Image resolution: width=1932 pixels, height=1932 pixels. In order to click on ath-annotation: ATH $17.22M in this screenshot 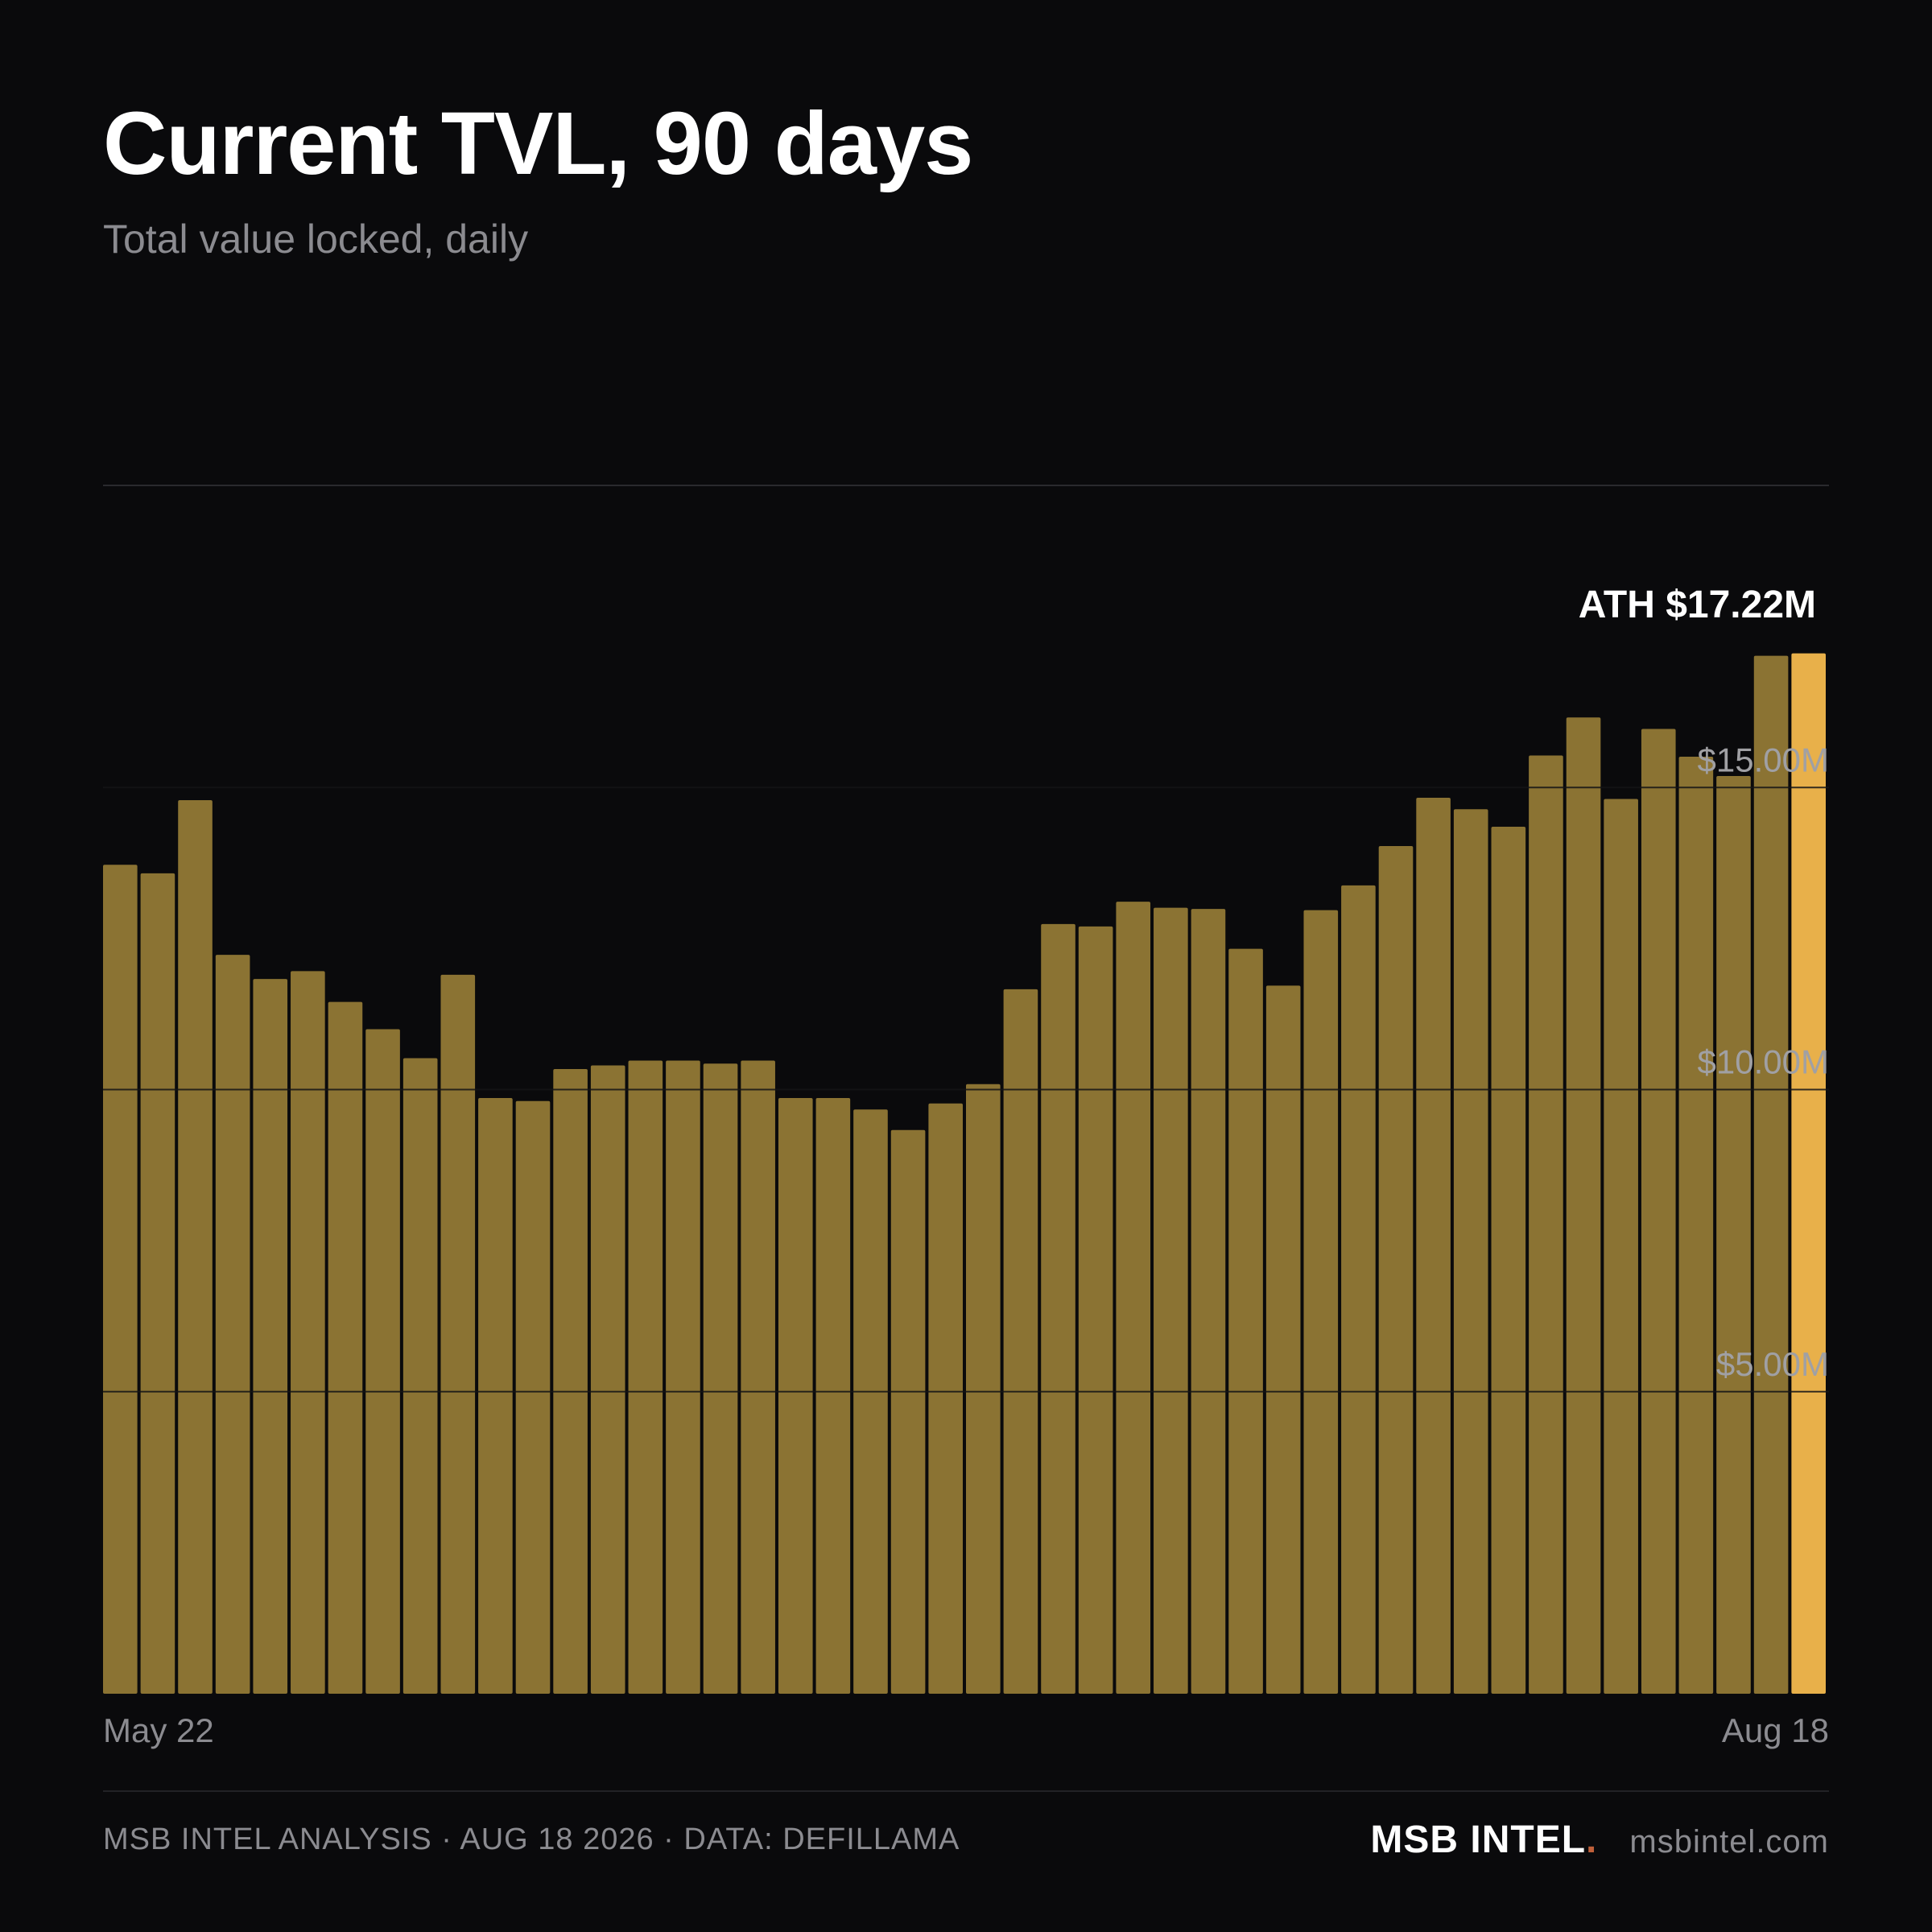, I will do `click(1697, 605)`.